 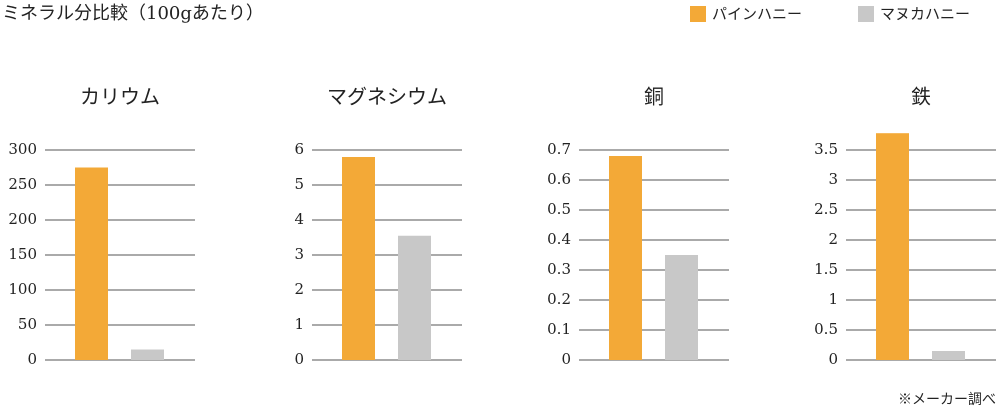 I want to click on y-tick-label: 0.6, so click(x=559, y=179).